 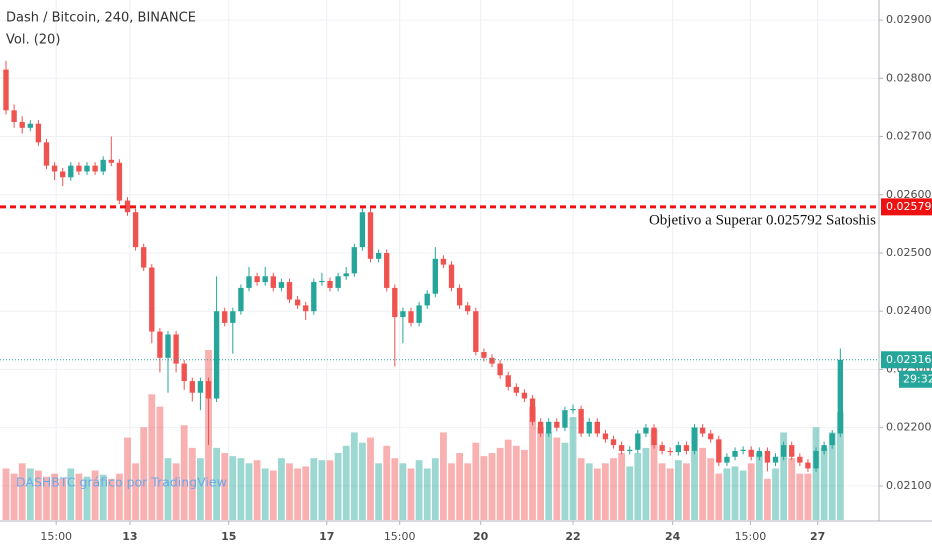 What do you see at coordinates (466, 535) in the screenshot?
I see `time-axis-bg` at bounding box center [466, 535].